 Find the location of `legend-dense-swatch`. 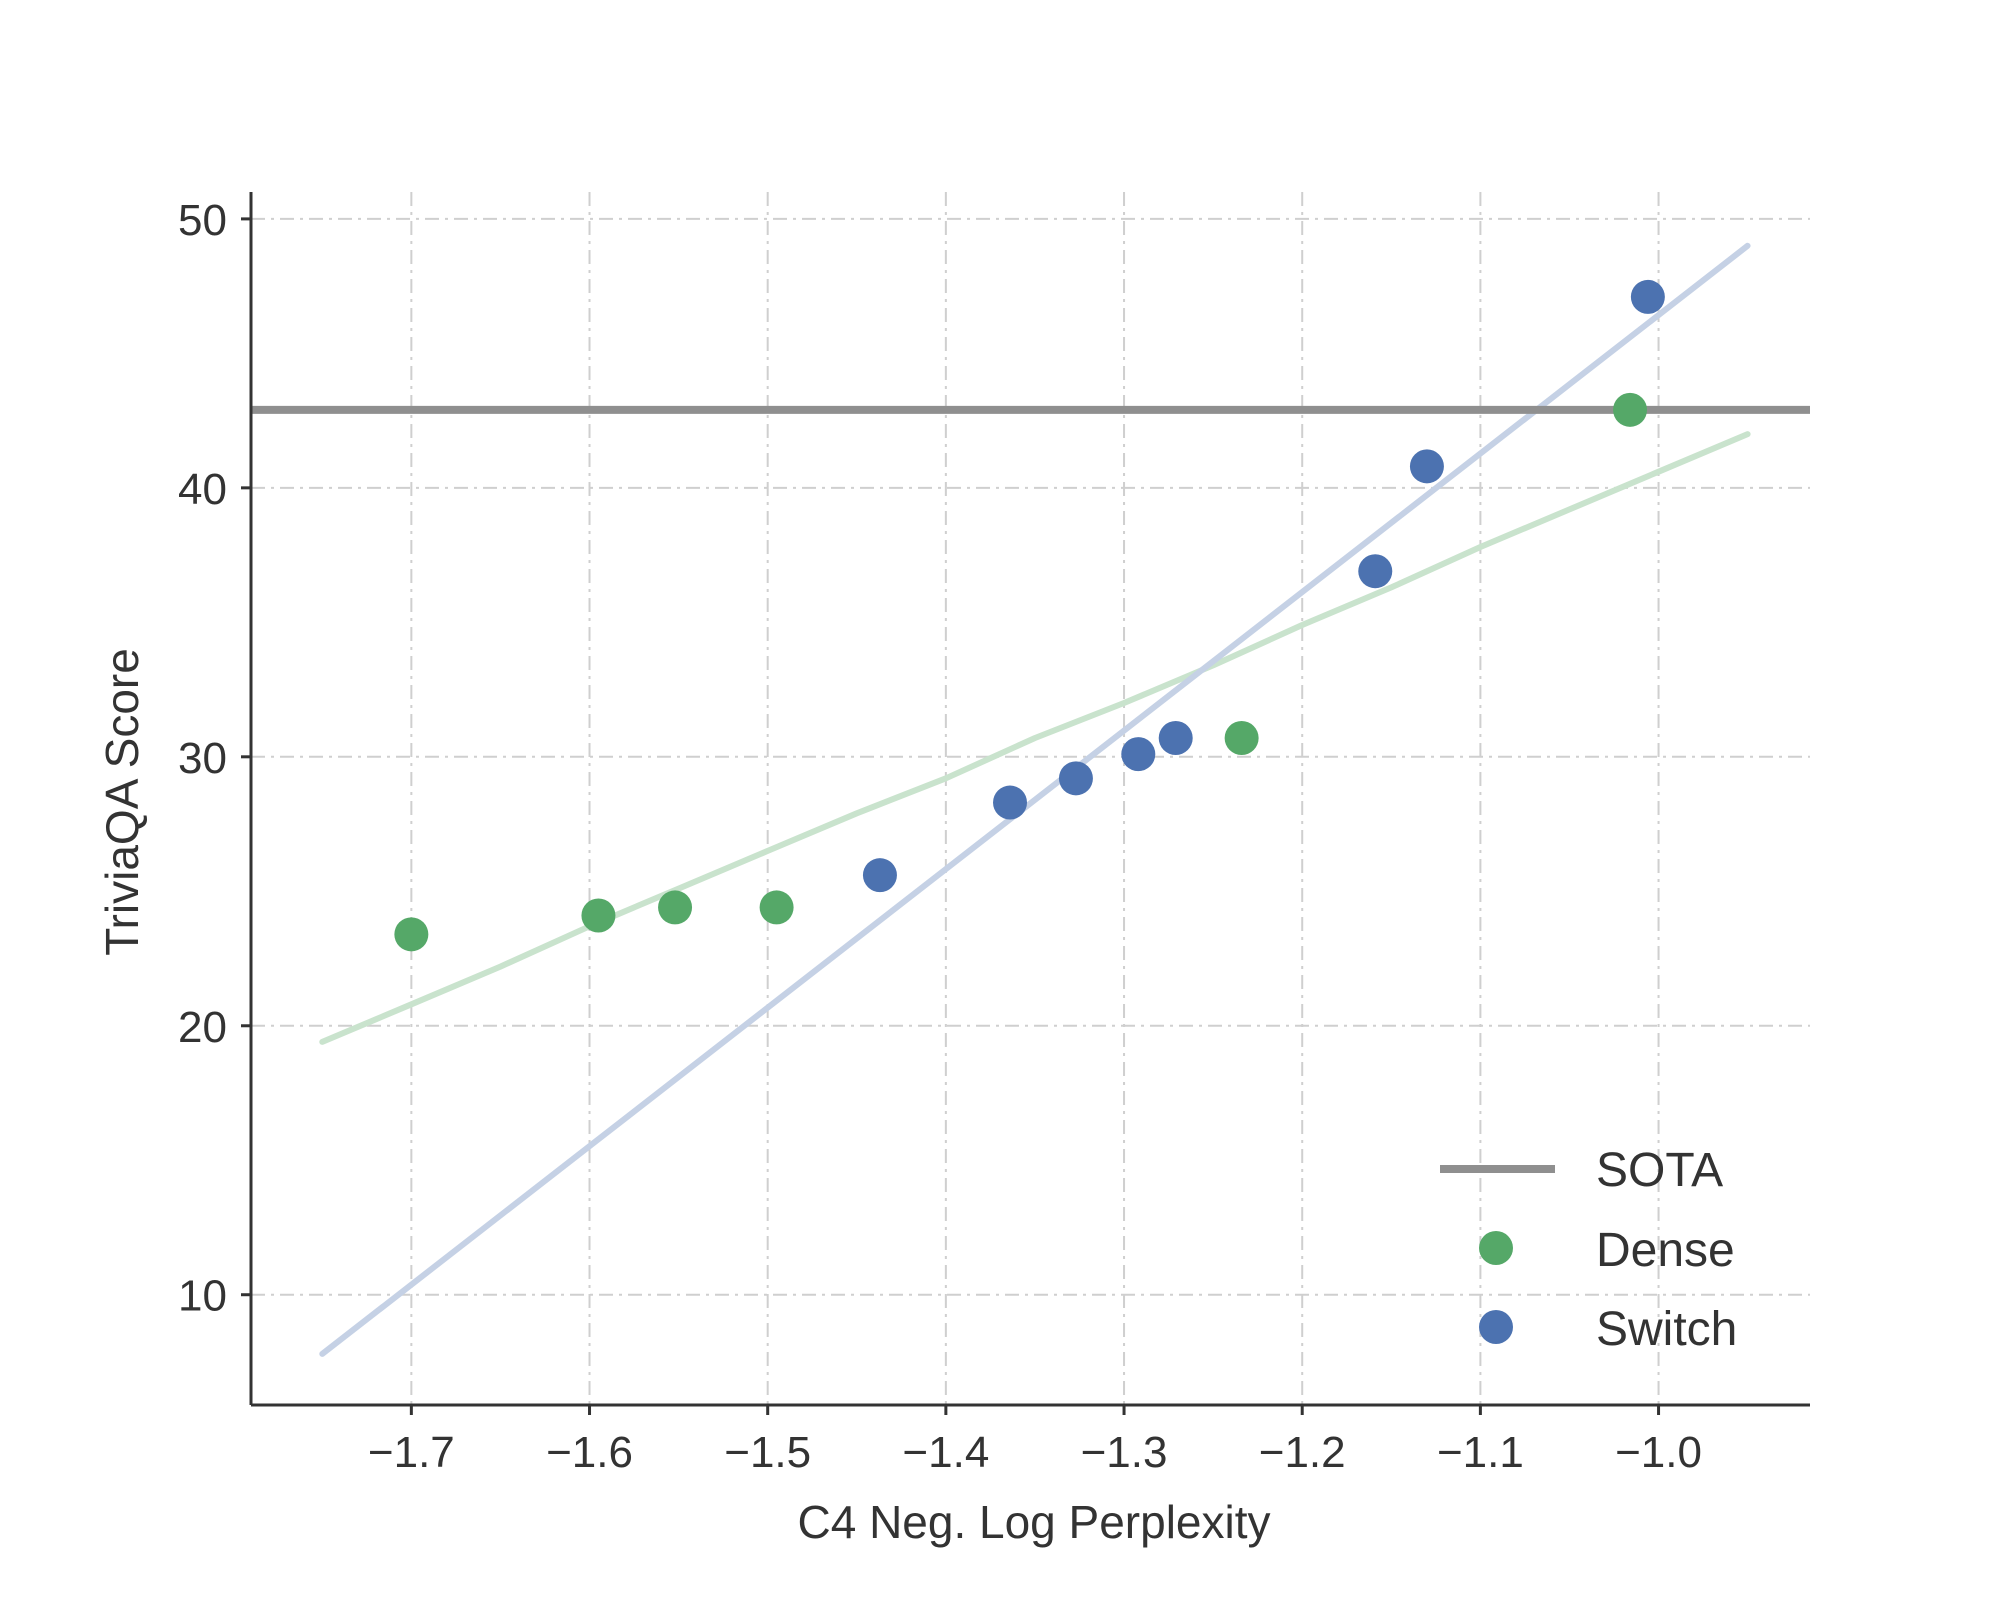

legend-dense-swatch is located at coordinates (1496, 1248).